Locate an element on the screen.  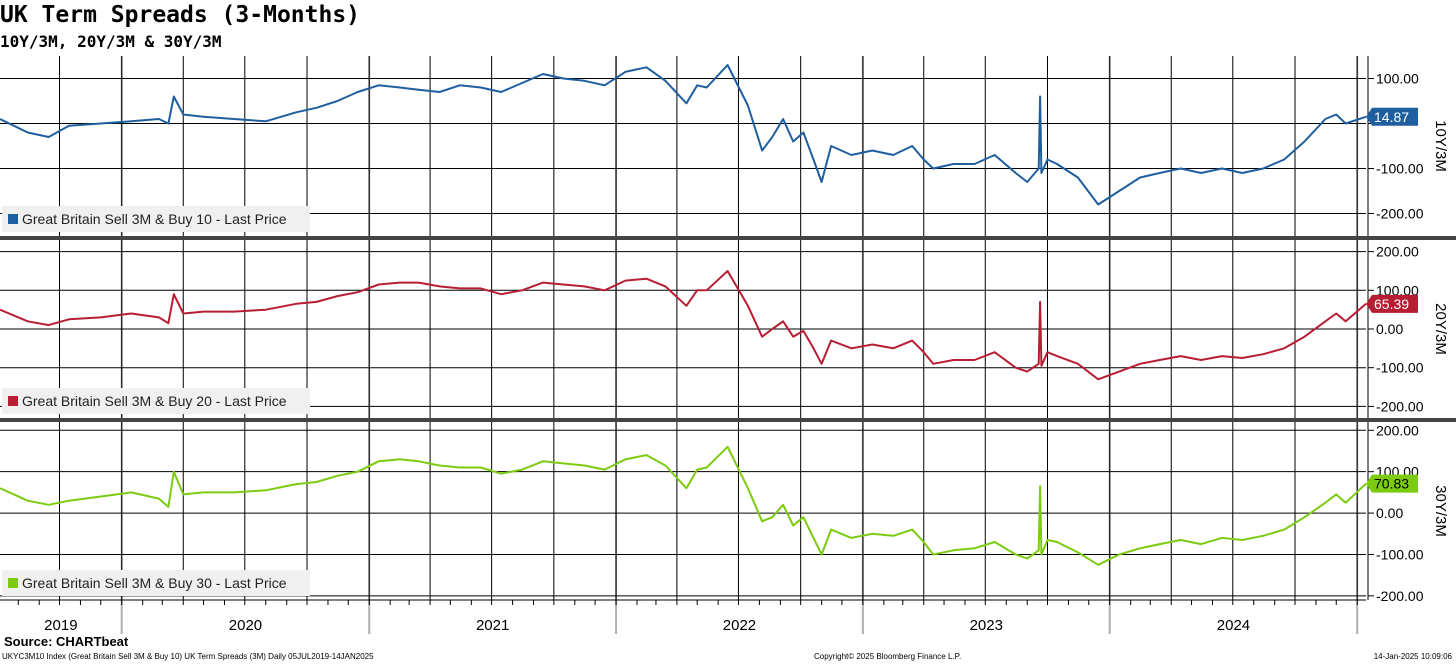
x-tick-label: 2021 is located at coordinates (492, 625).